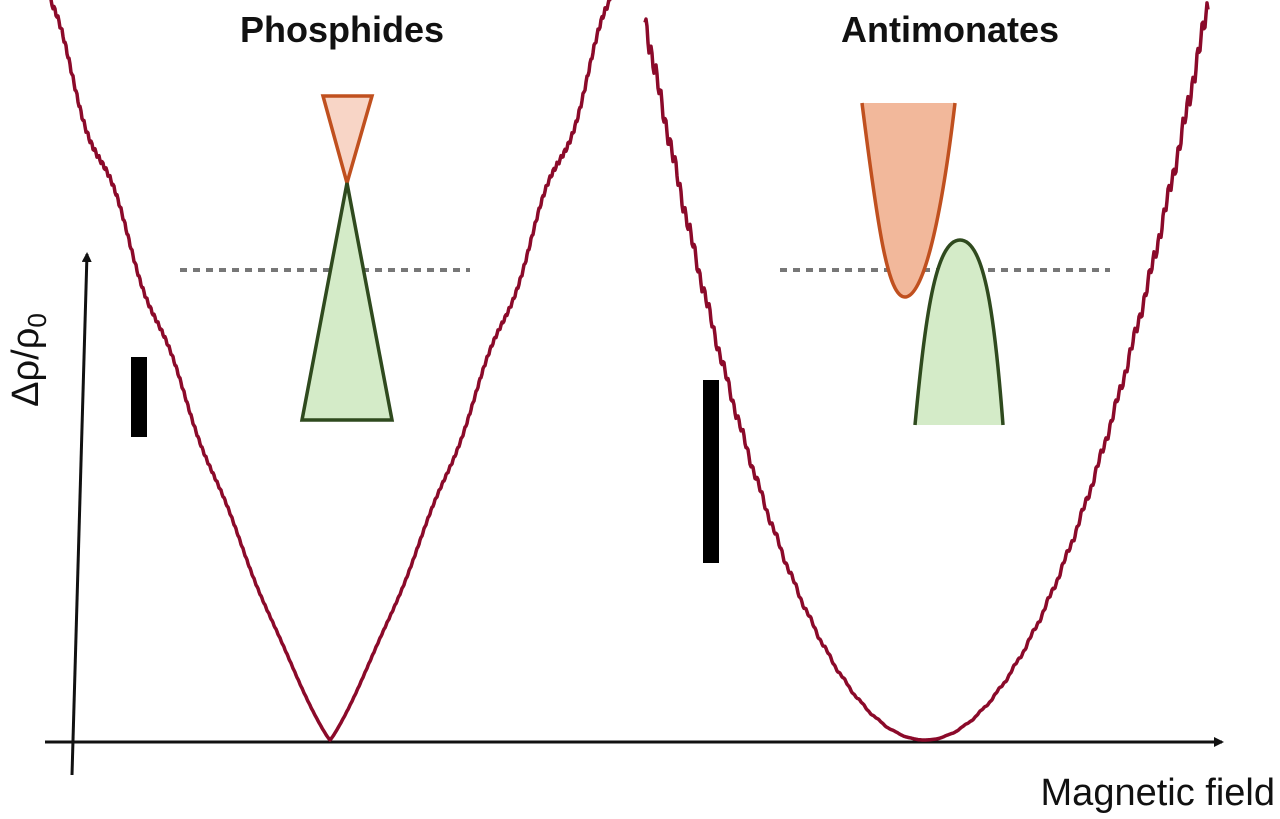 The image size is (1280, 819). I want to click on conduction-cone, so click(347, 142).